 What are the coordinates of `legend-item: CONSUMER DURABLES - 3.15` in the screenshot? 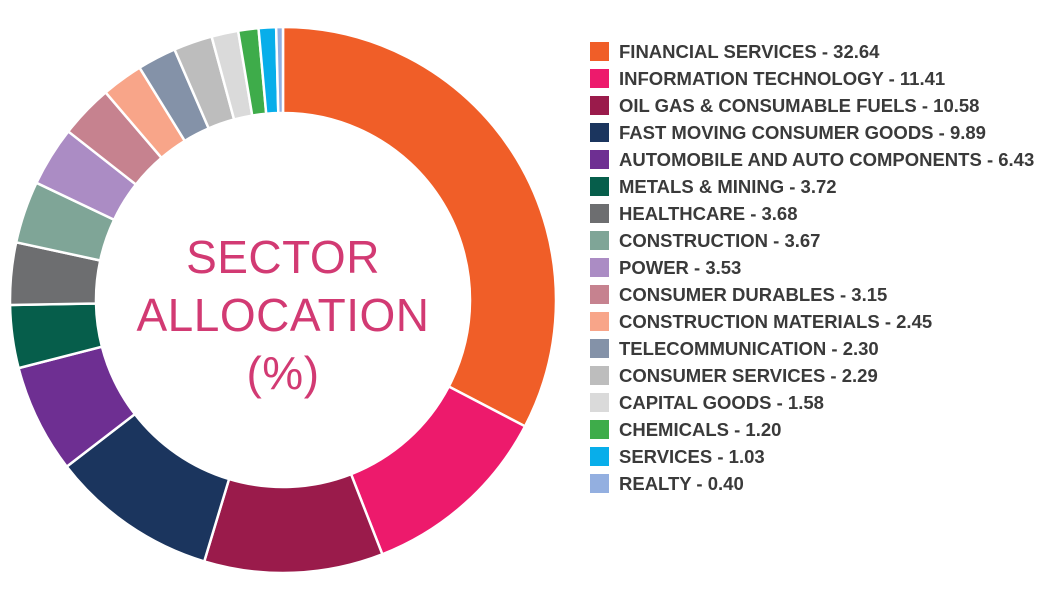 It's located at (815, 294).